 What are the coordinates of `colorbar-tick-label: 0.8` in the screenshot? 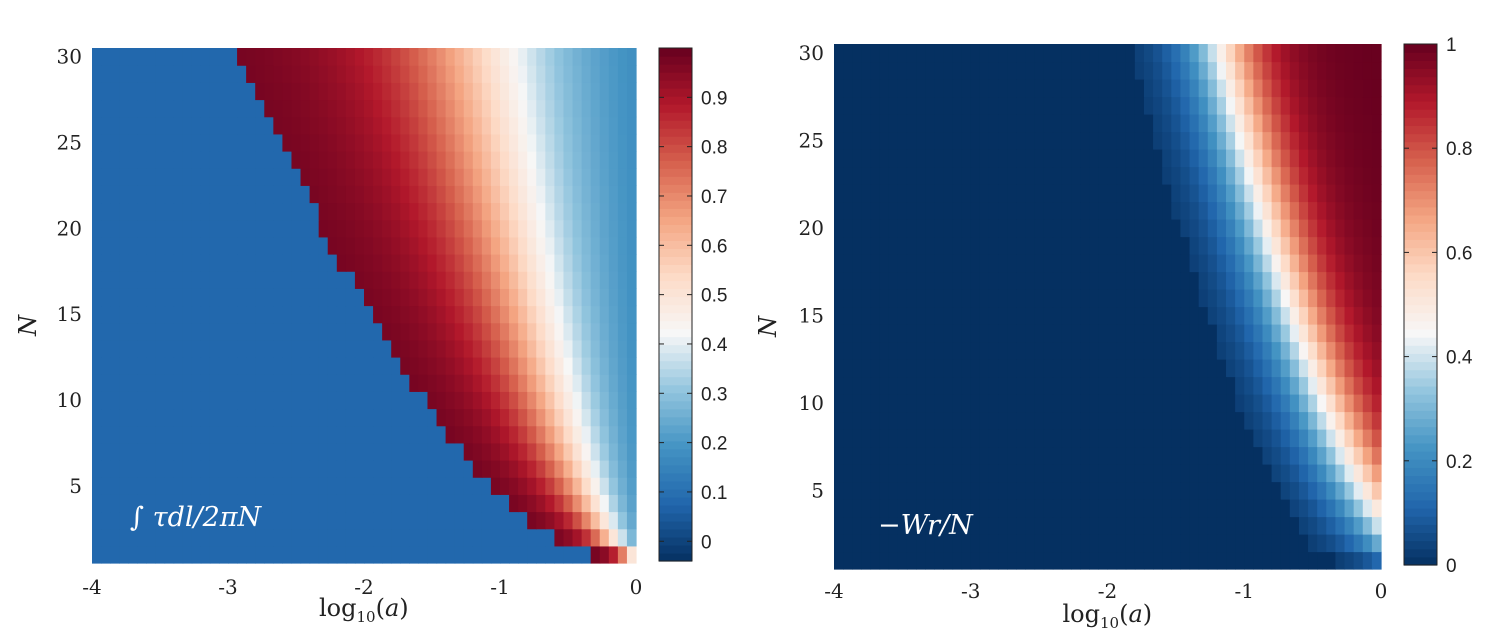 It's located at (1459, 149).